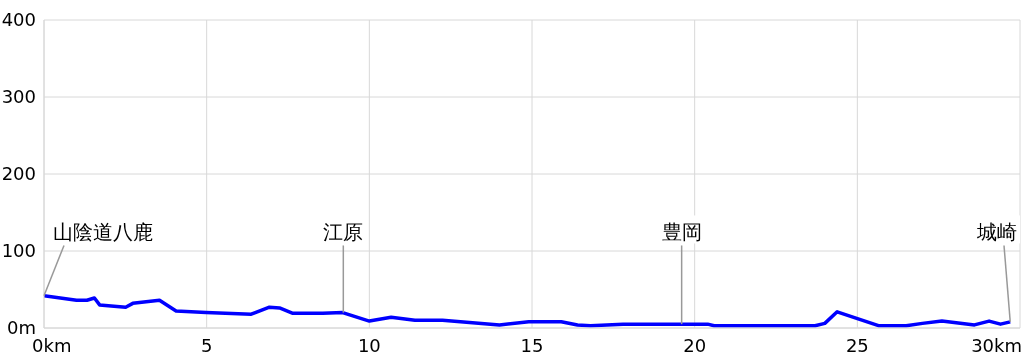 The width and height of the screenshot is (1024, 362). I want to click on x-tick-label: 25, so click(857, 345).